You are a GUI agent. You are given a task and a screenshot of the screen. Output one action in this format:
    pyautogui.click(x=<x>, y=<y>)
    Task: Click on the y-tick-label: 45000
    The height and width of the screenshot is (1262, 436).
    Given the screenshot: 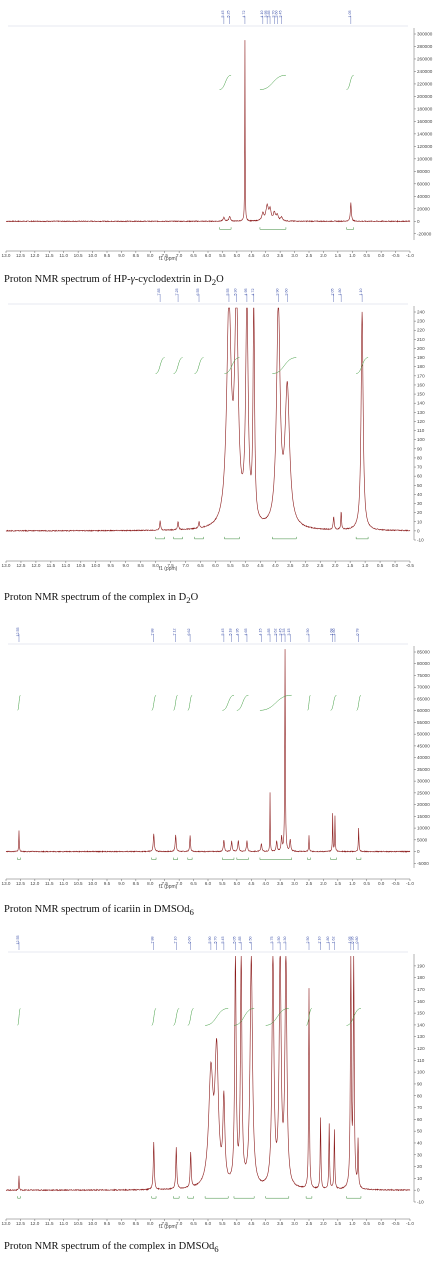 What is the action you would take?
    pyautogui.click(x=423, y=745)
    